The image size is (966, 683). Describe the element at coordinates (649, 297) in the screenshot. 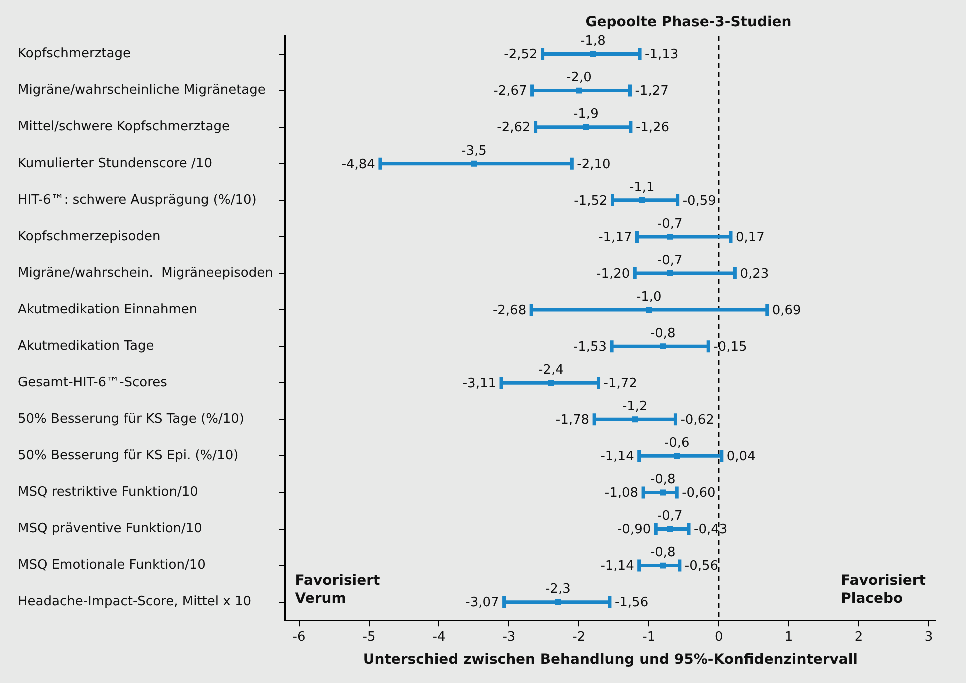

I see `data-label: -1,0` at that location.